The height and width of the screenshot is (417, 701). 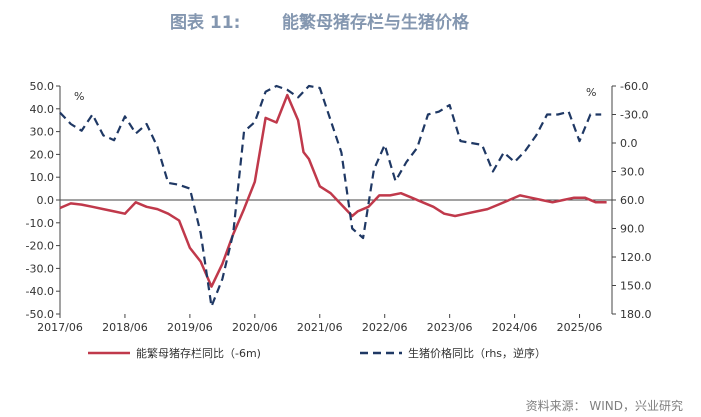 What do you see at coordinates (320, 327) in the screenshot?
I see `x-tick-label: 2021/06` at bounding box center [320, 327].